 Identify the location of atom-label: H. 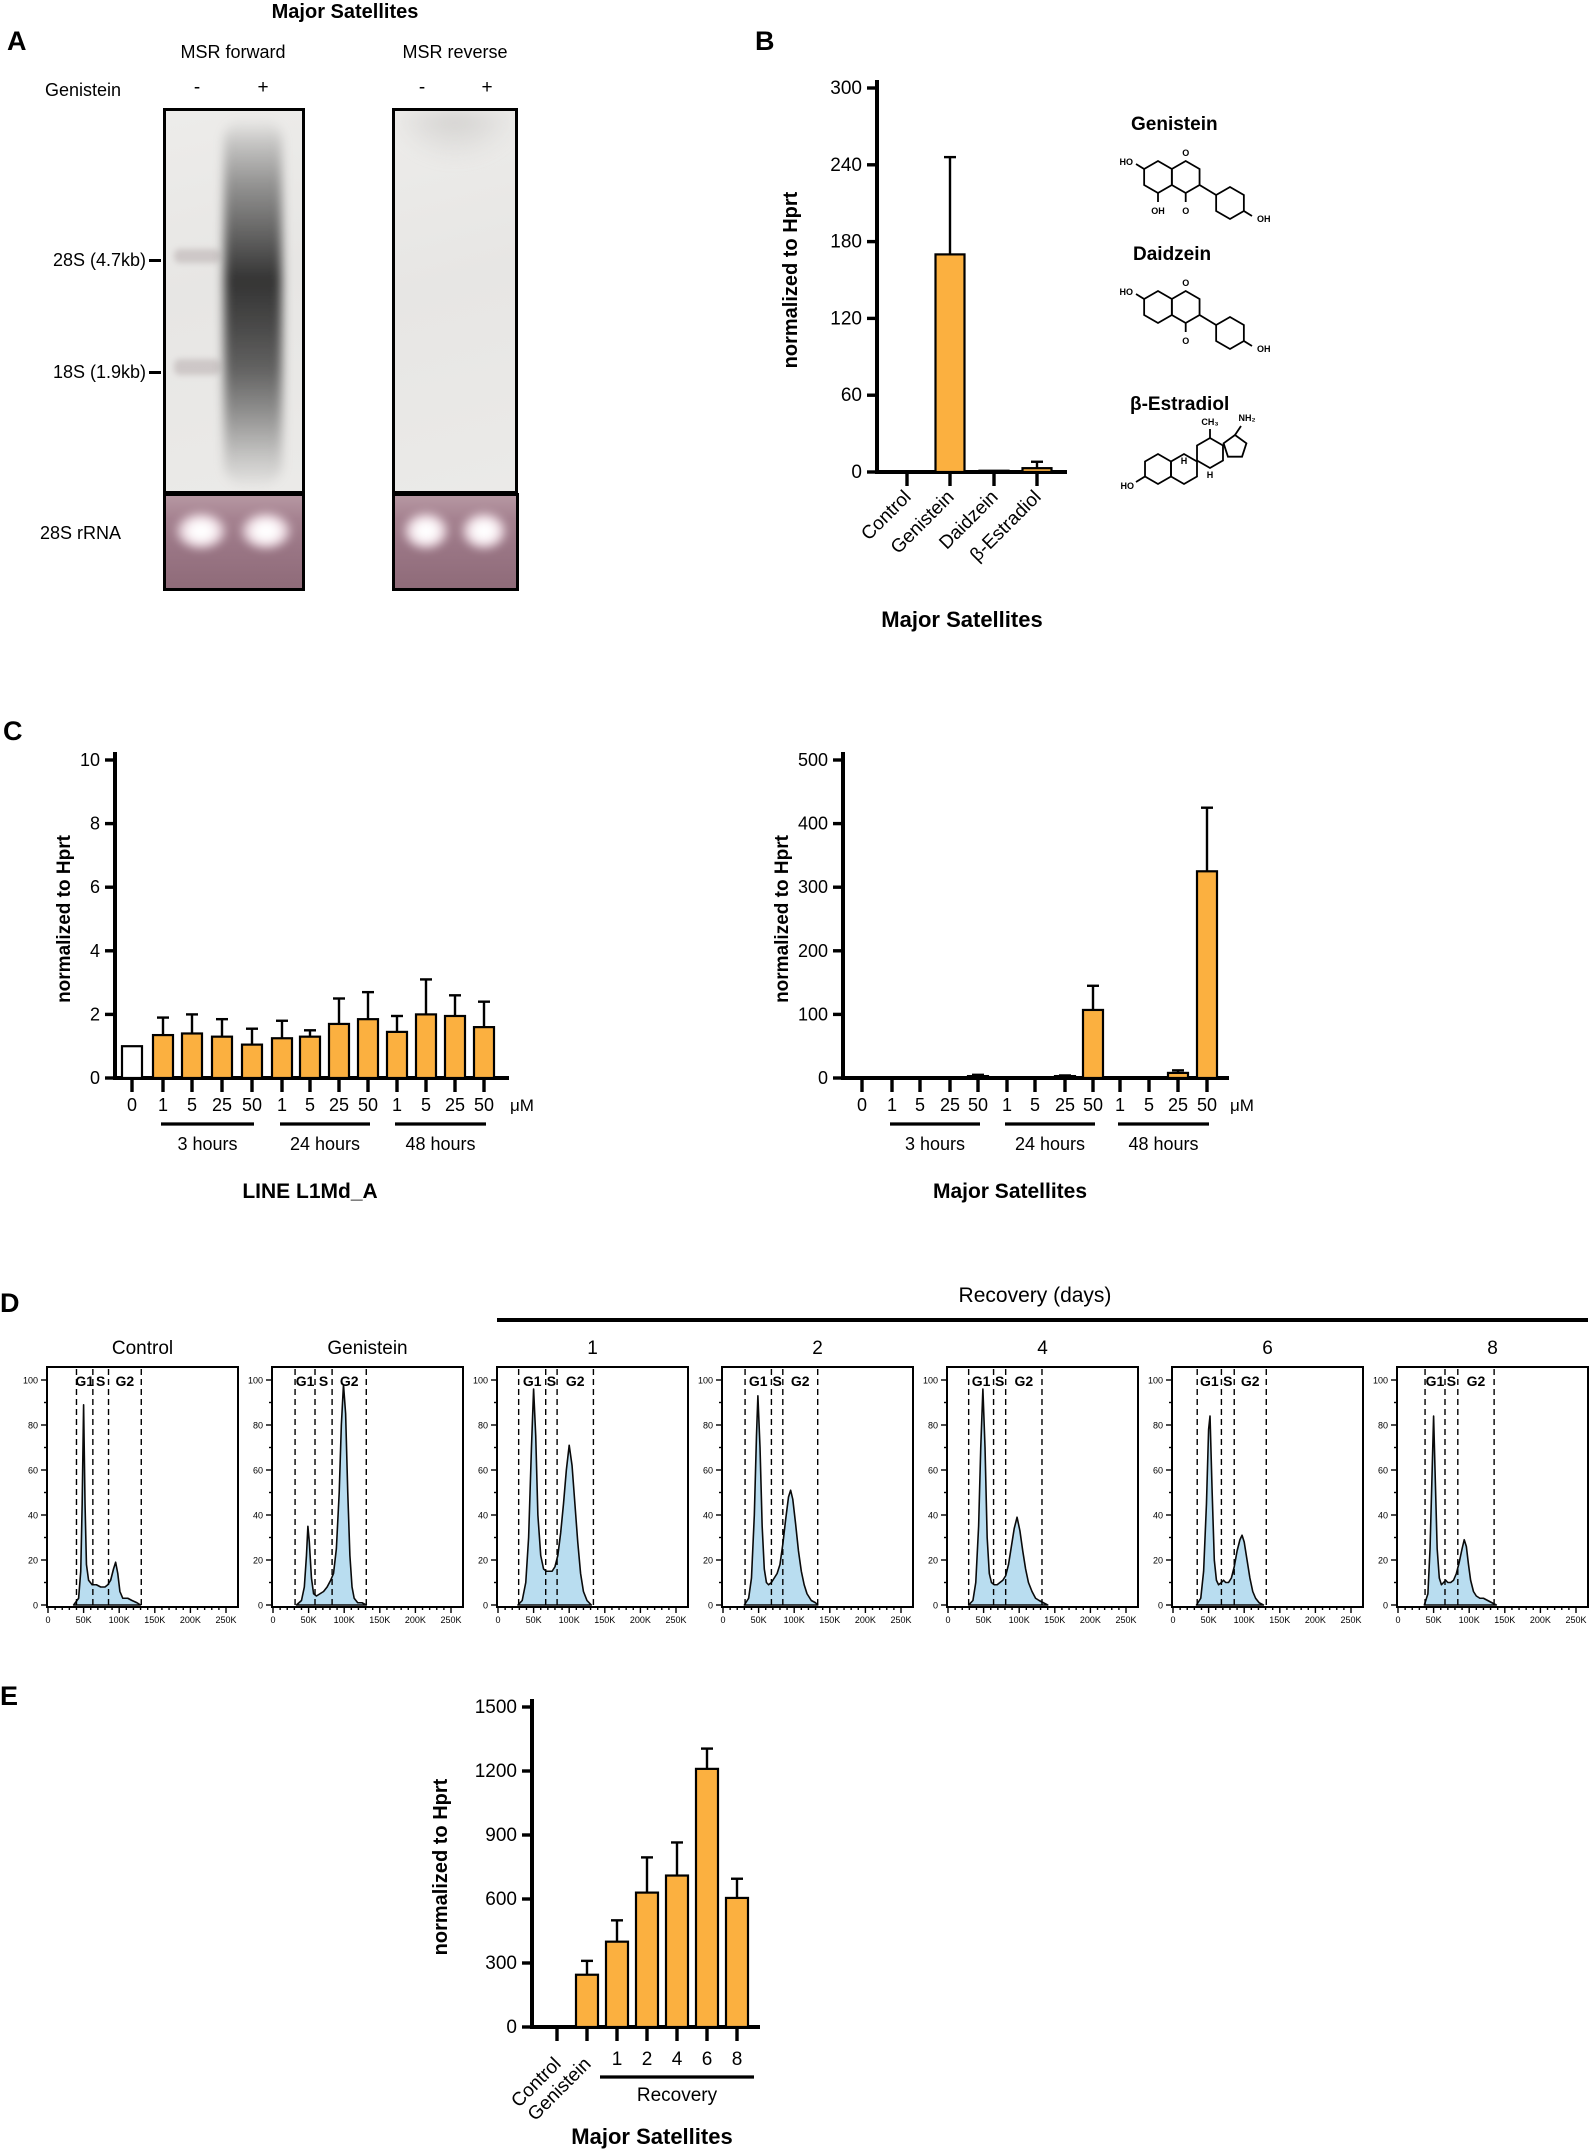
(1210, 475).